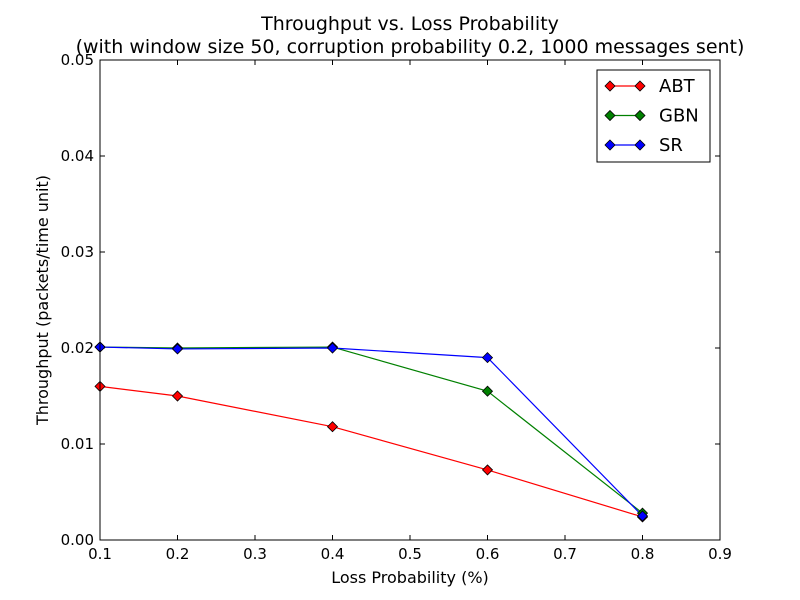 This screenshot has width=800, height=600. Describe the element at coordinates (77, 540) in the screenshot. I see `y-tick-label: 0.00` at that location.